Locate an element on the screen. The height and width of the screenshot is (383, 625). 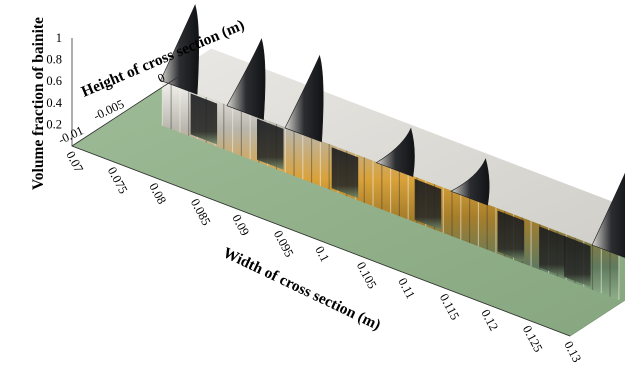
x-axis-title: Width of cross section (m) is located at coordinates (301, 289).